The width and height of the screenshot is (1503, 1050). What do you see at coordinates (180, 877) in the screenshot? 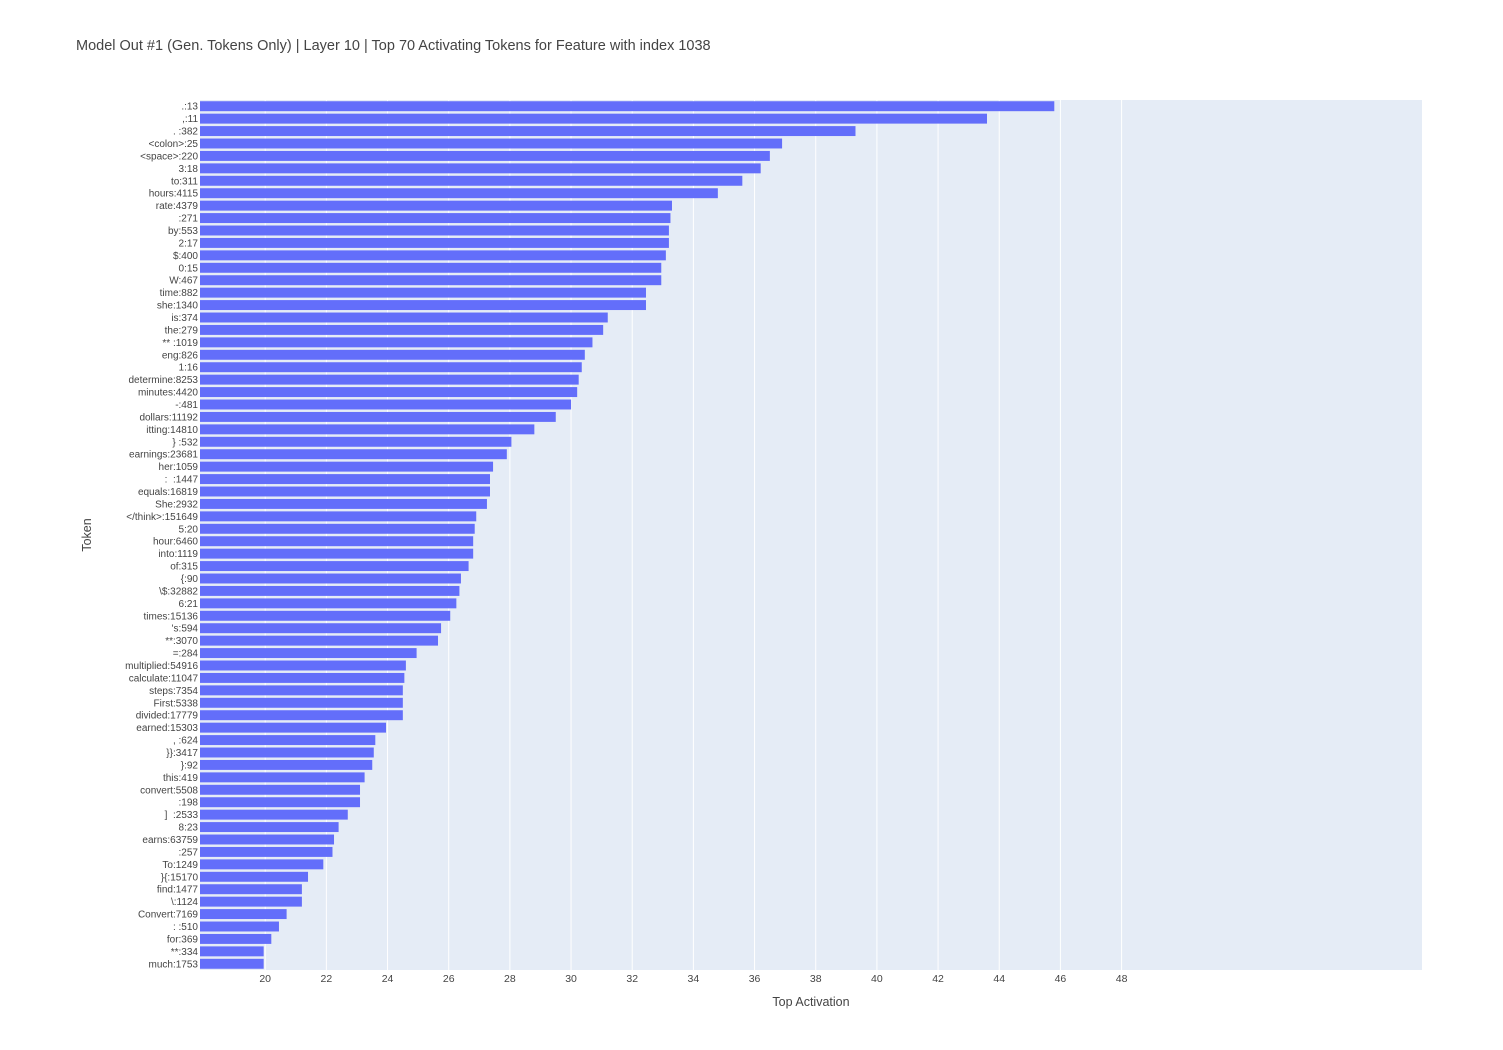
I see `y-category-label: }{:15170` at bounding box center [180, 877].